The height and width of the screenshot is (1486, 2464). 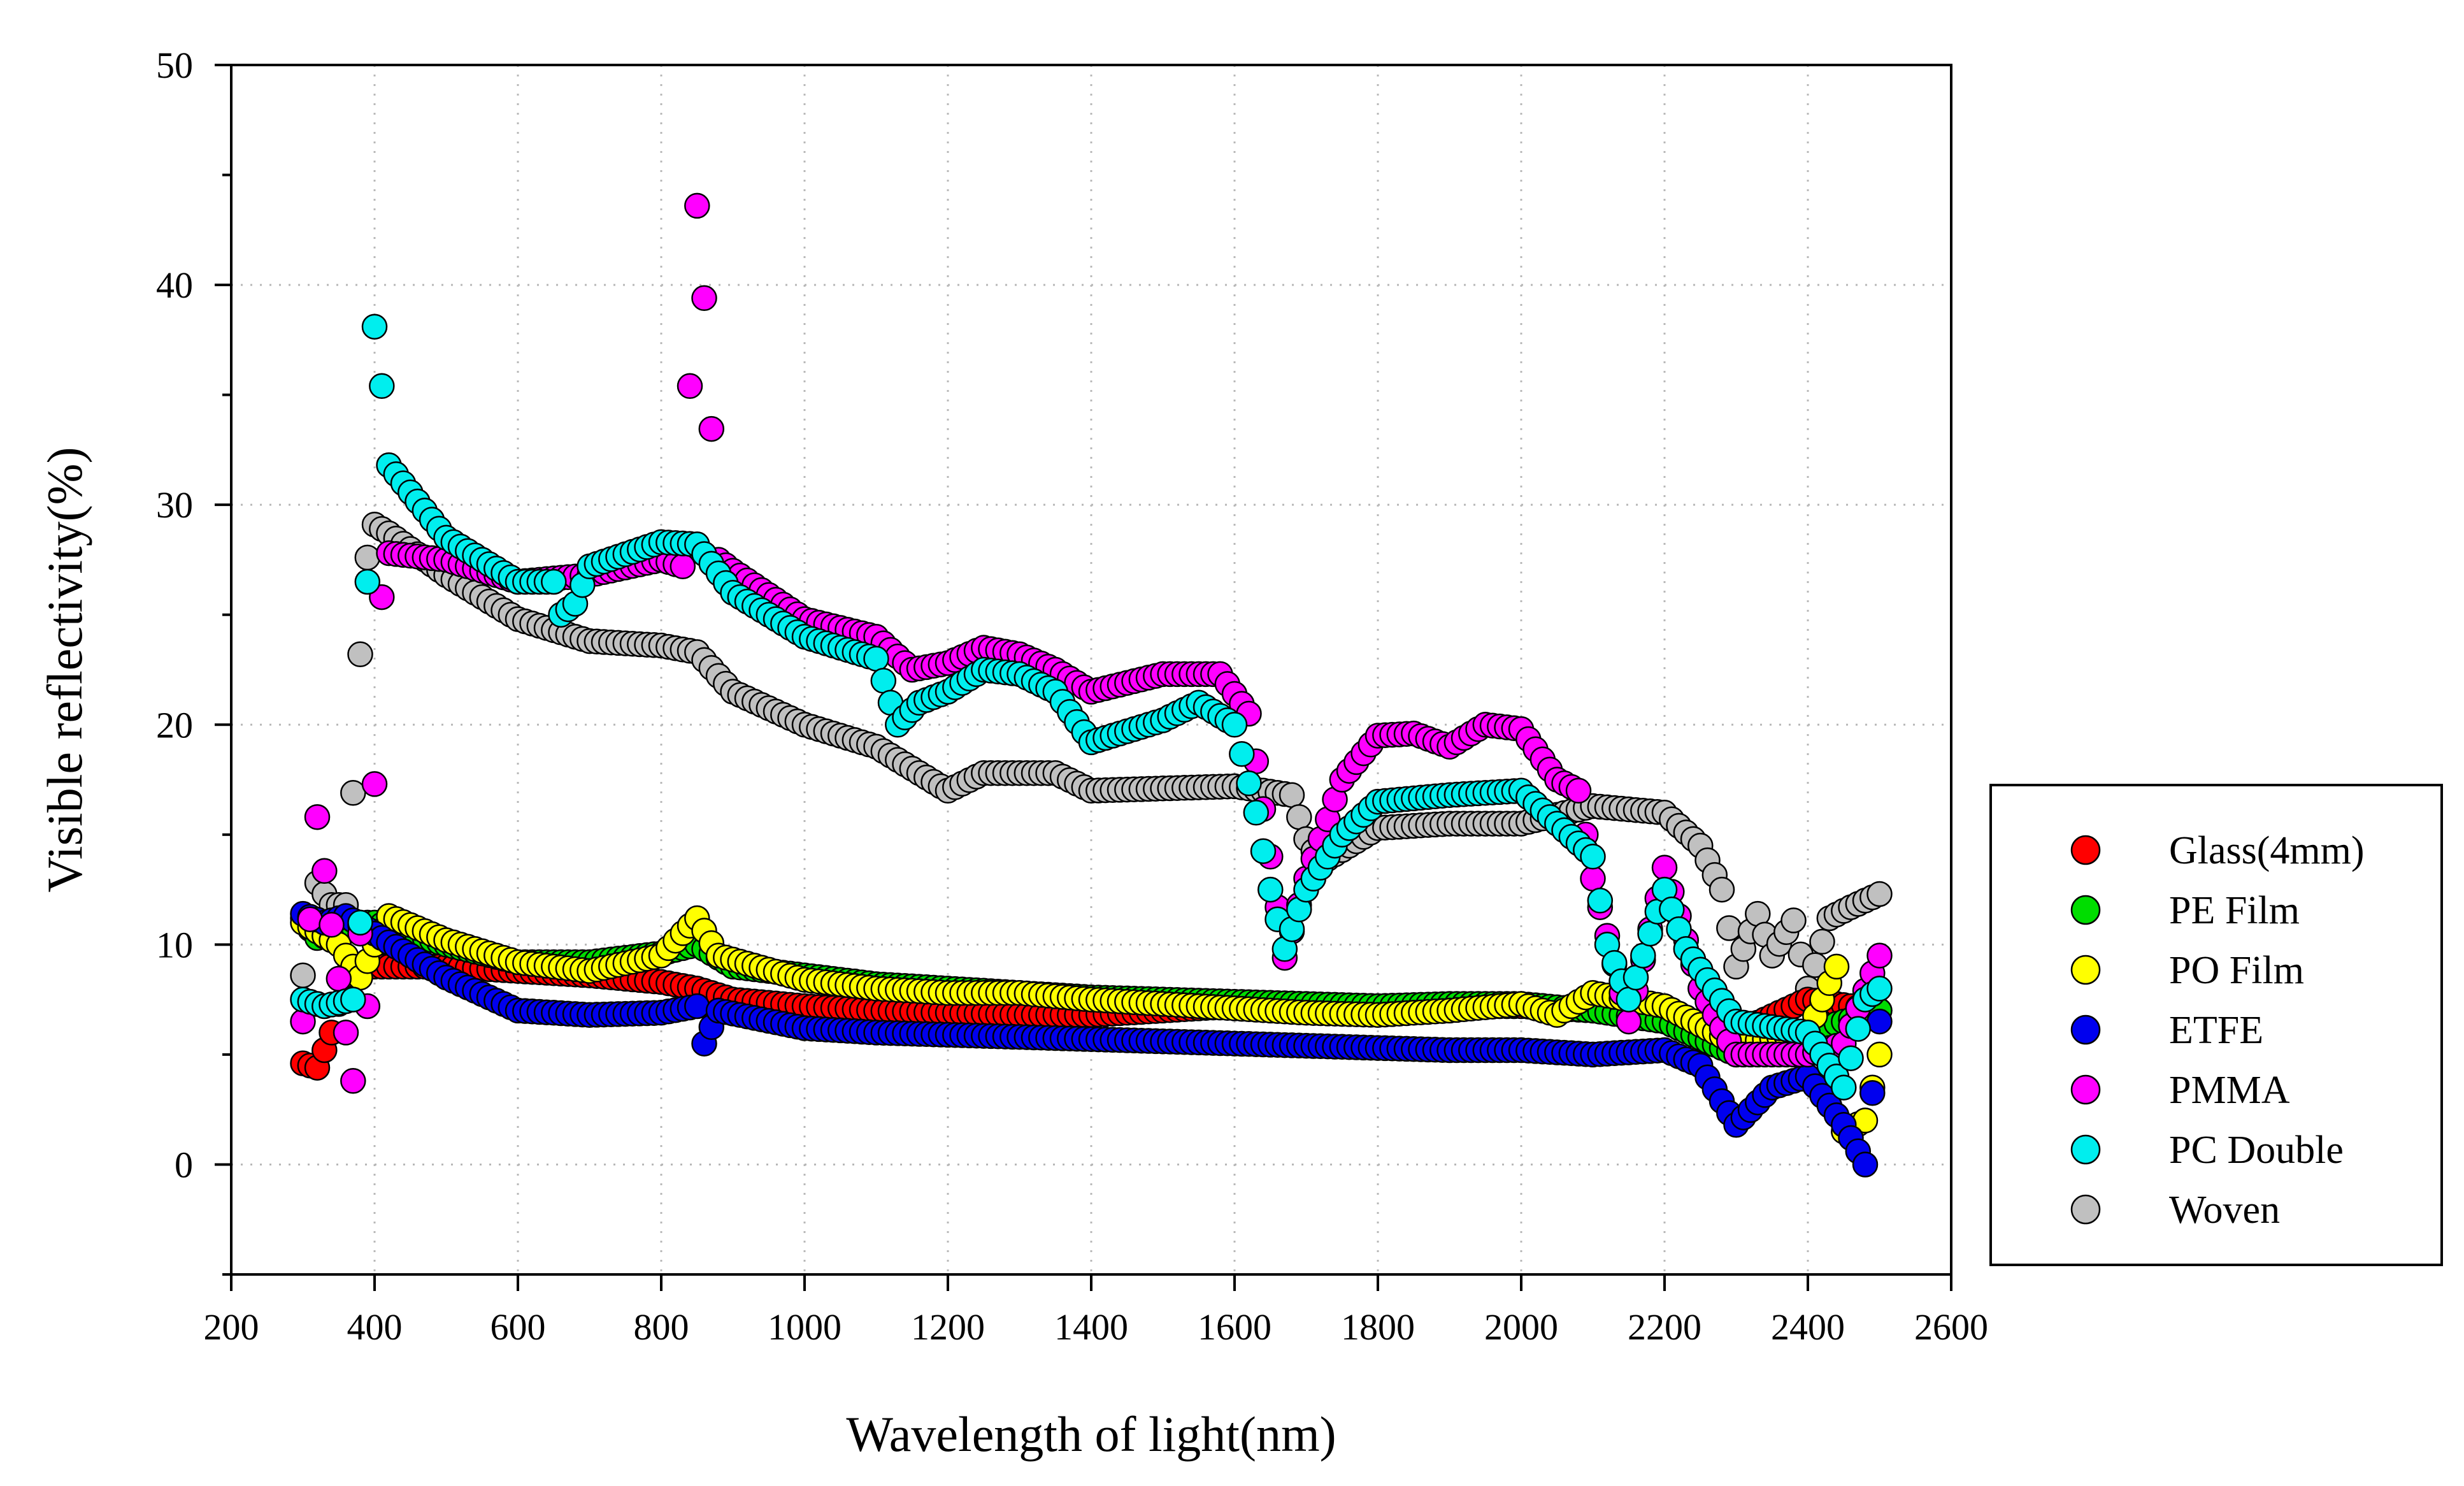 What do you see at coordinates (64, 669) in the screenshot?
I see `y-axis-title: Visible reflectivity(%)` at bounding box center [64, 669].